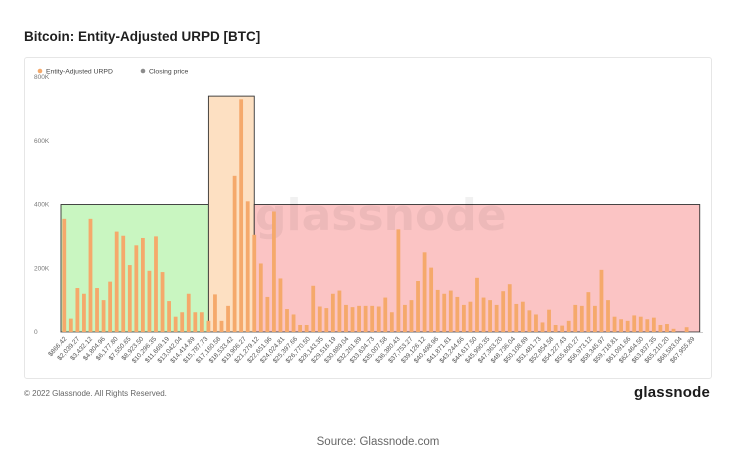  I want to click on y-tick-label: 200K, so click(42, 268).